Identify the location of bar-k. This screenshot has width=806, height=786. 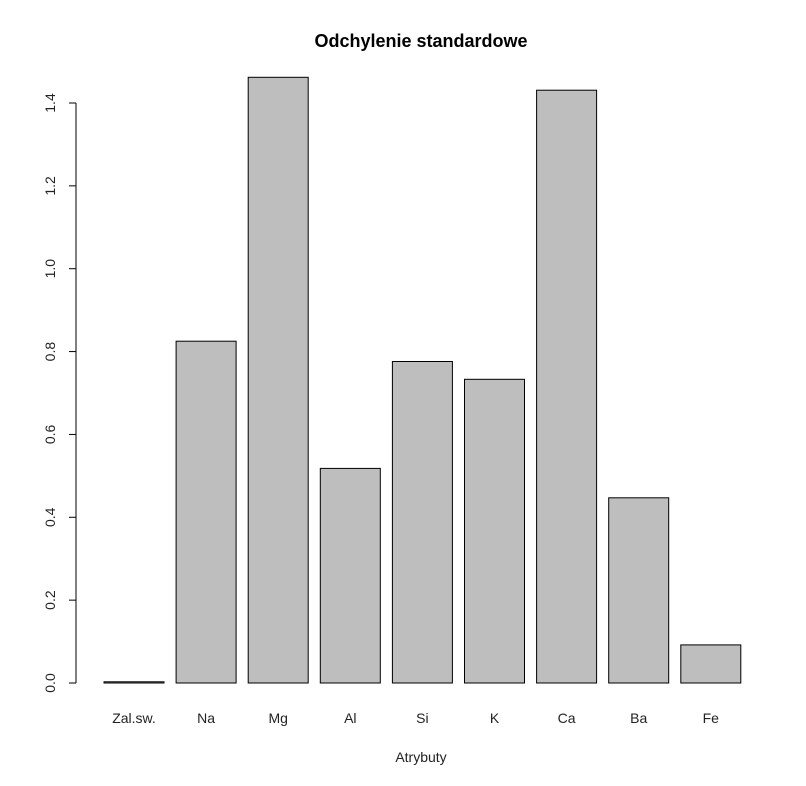
(494, 531).